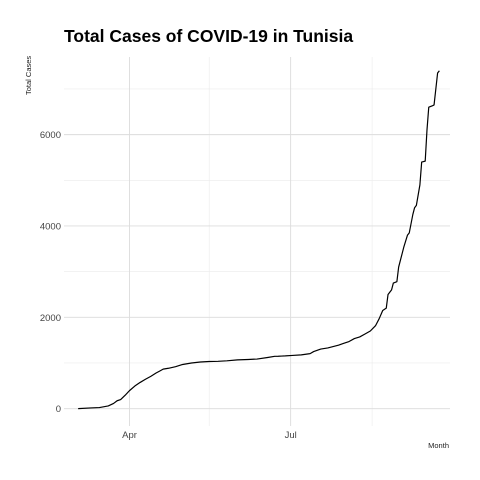  I want to click on x-tick-label: Apr, so click(129, 435).